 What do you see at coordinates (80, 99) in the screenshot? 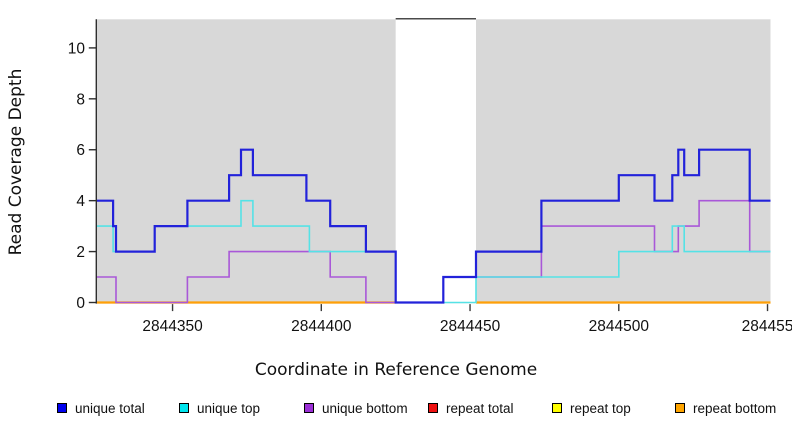
I see `y-tick-label: 8` at bounding box center [80, 99].